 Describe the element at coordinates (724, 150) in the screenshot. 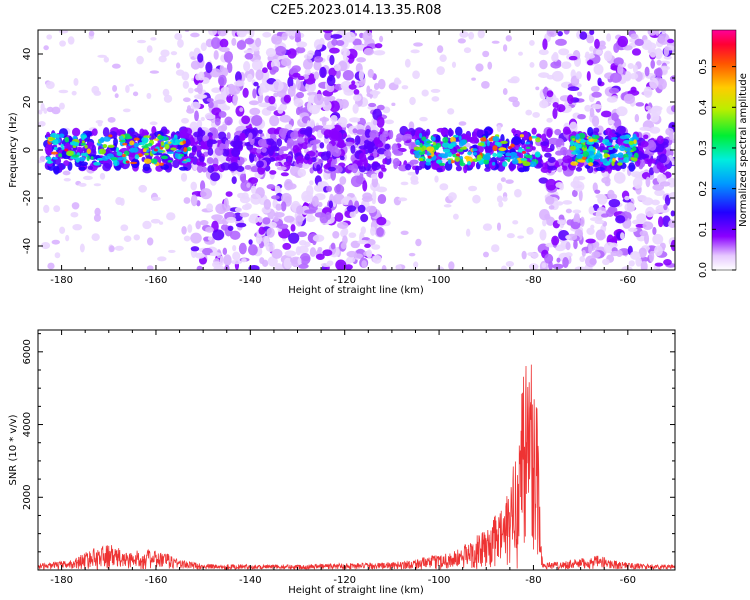

I see `colorbar-gradient` at that location.